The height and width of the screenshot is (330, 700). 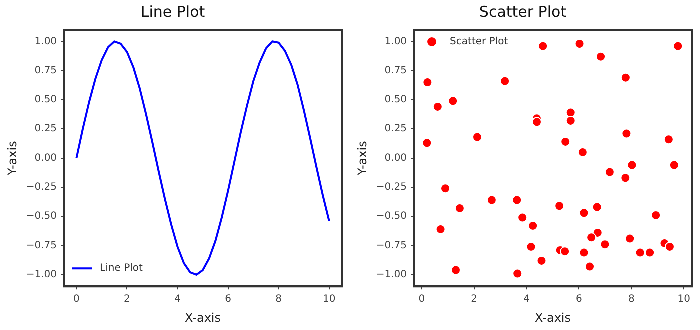 I want to click on legend-label: Line Plot, so click(x=121, y=268).